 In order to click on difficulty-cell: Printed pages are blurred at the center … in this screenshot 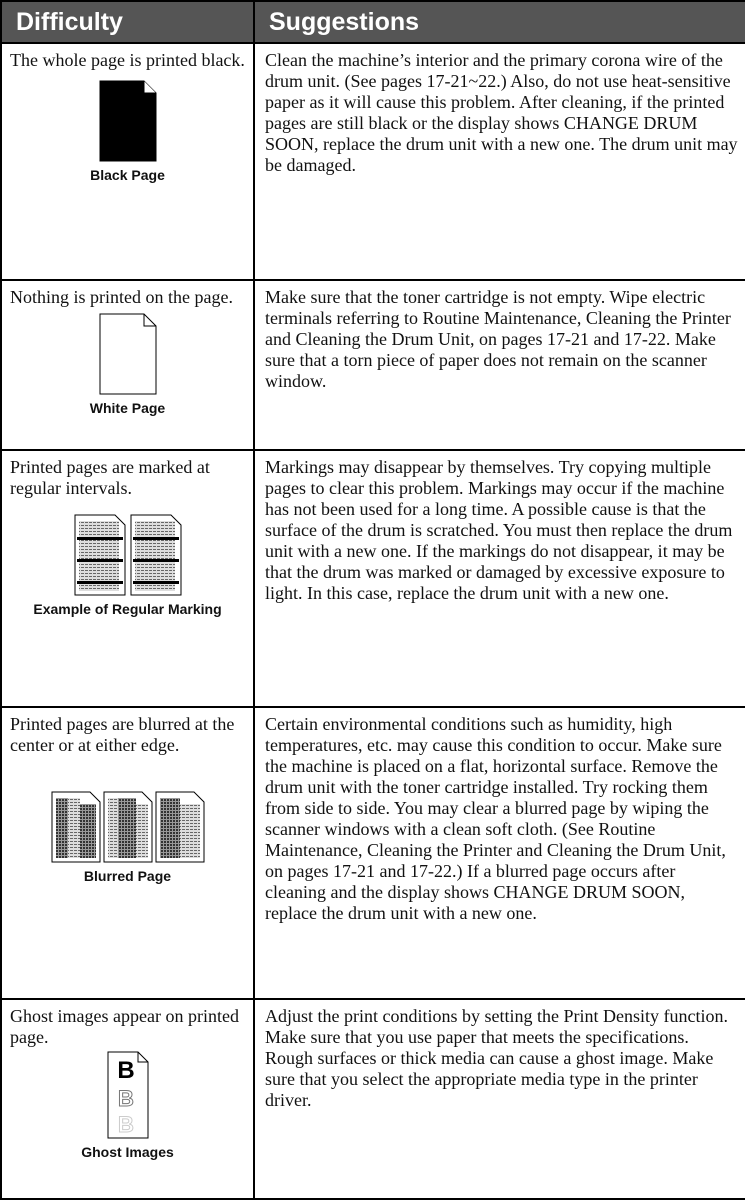, I will do `click(127, 853)`.